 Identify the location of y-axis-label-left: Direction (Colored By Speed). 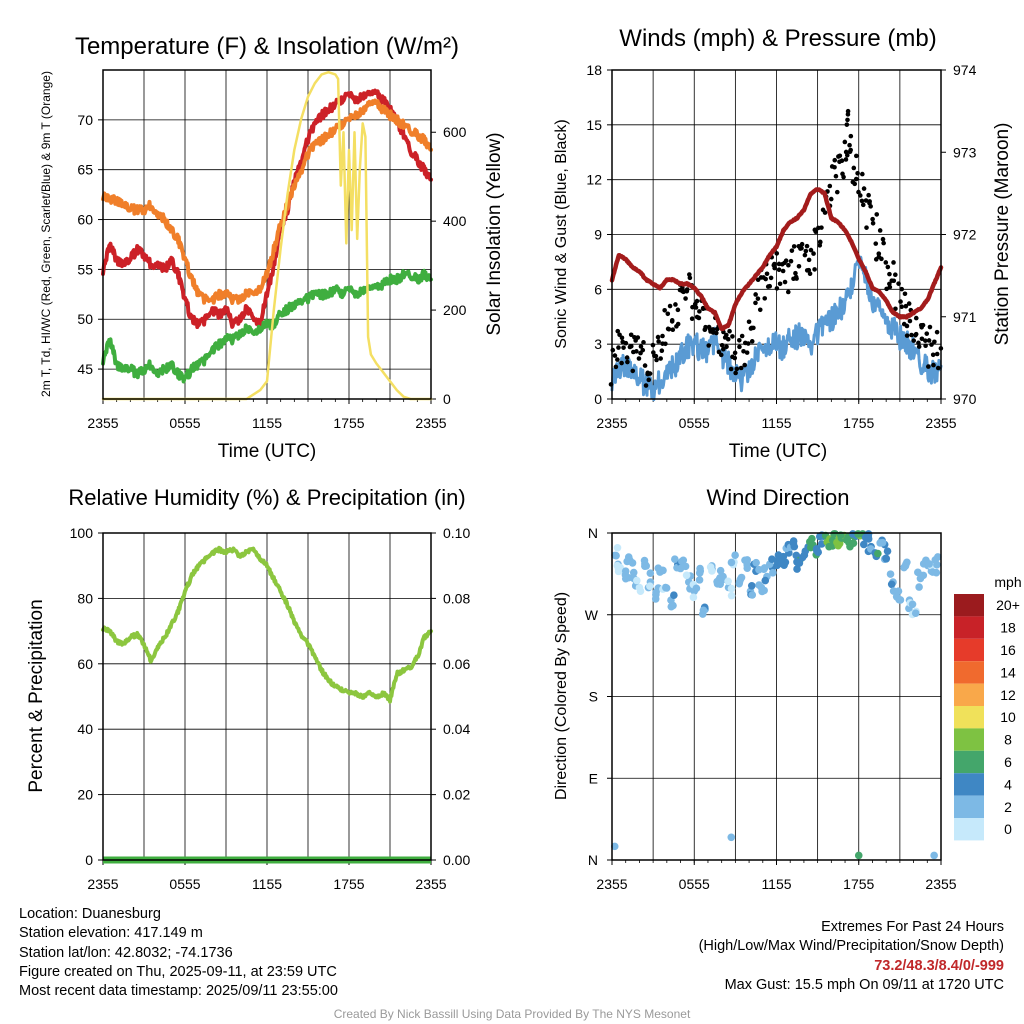
(561, 696).